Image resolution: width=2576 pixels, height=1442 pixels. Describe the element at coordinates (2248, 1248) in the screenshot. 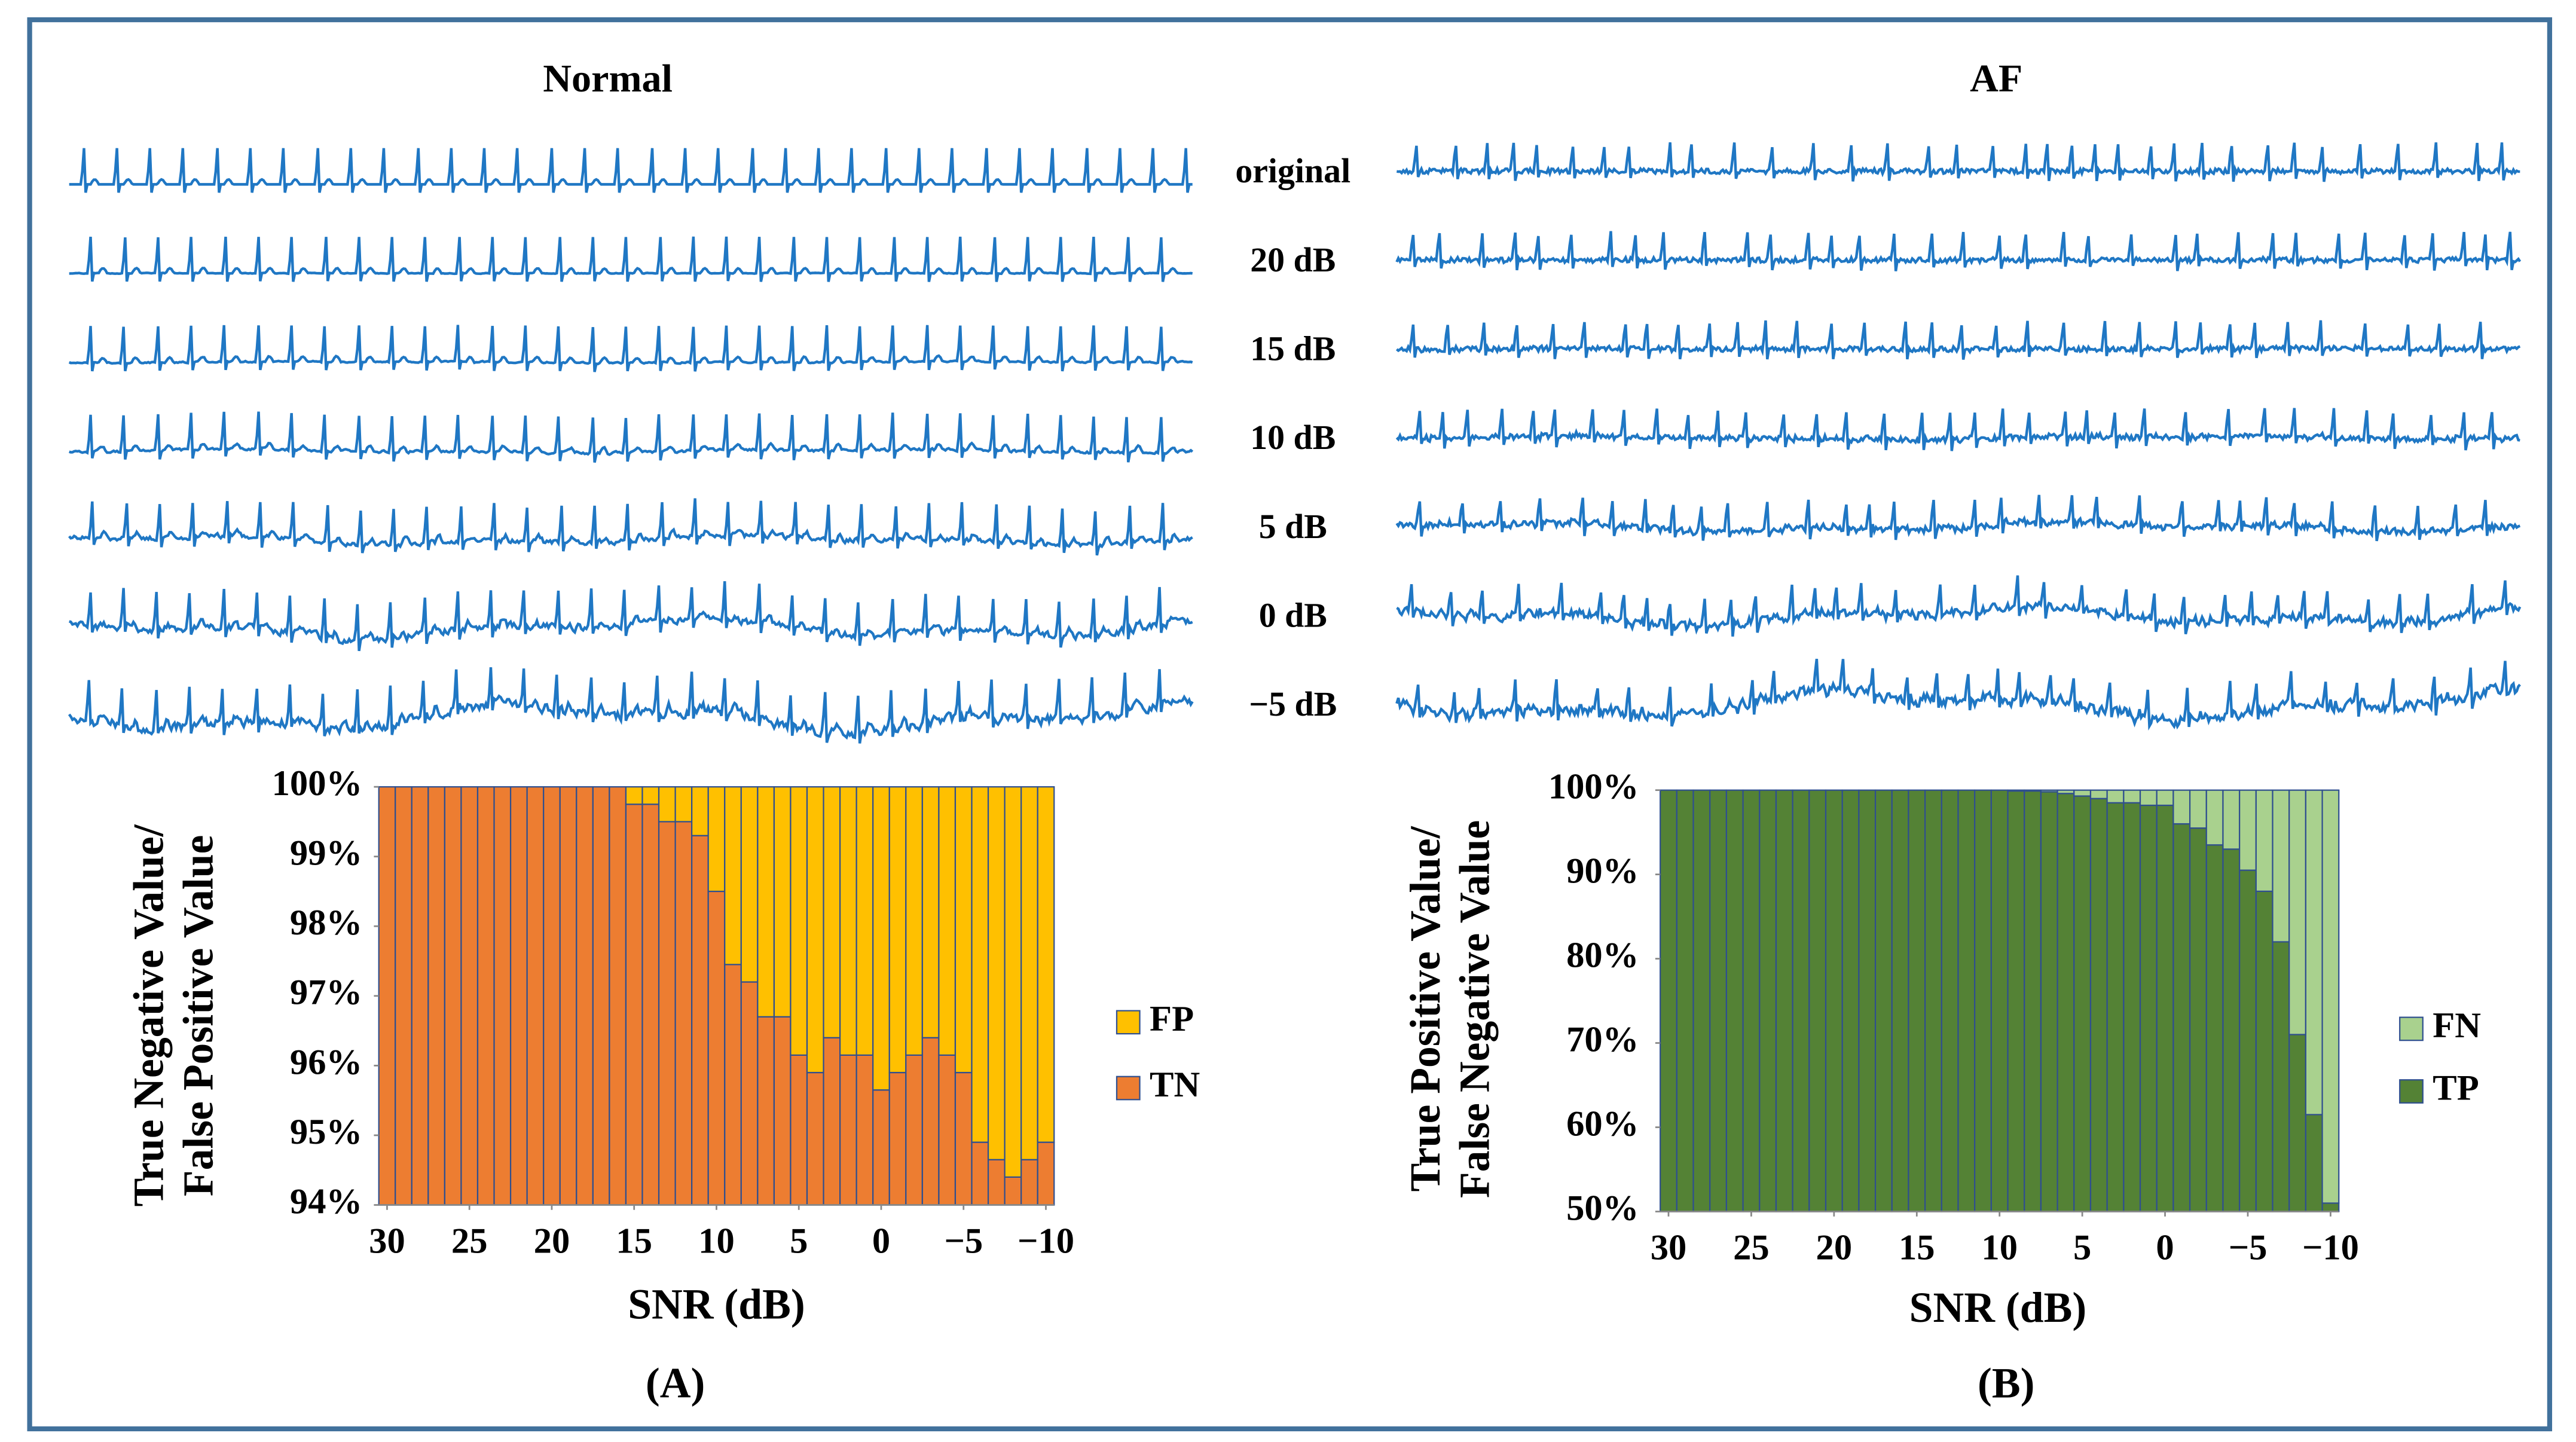

I see `x-tick-label: −5` at that location.